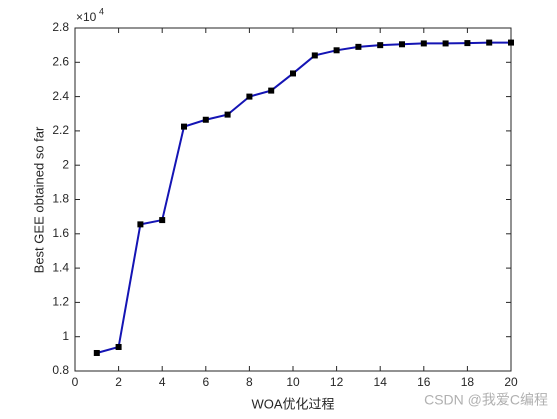  What do you see at coordinates (60, 130) in the screenshot?
I see `y-tick-label: 2.2` at bounding box center [60, 130].